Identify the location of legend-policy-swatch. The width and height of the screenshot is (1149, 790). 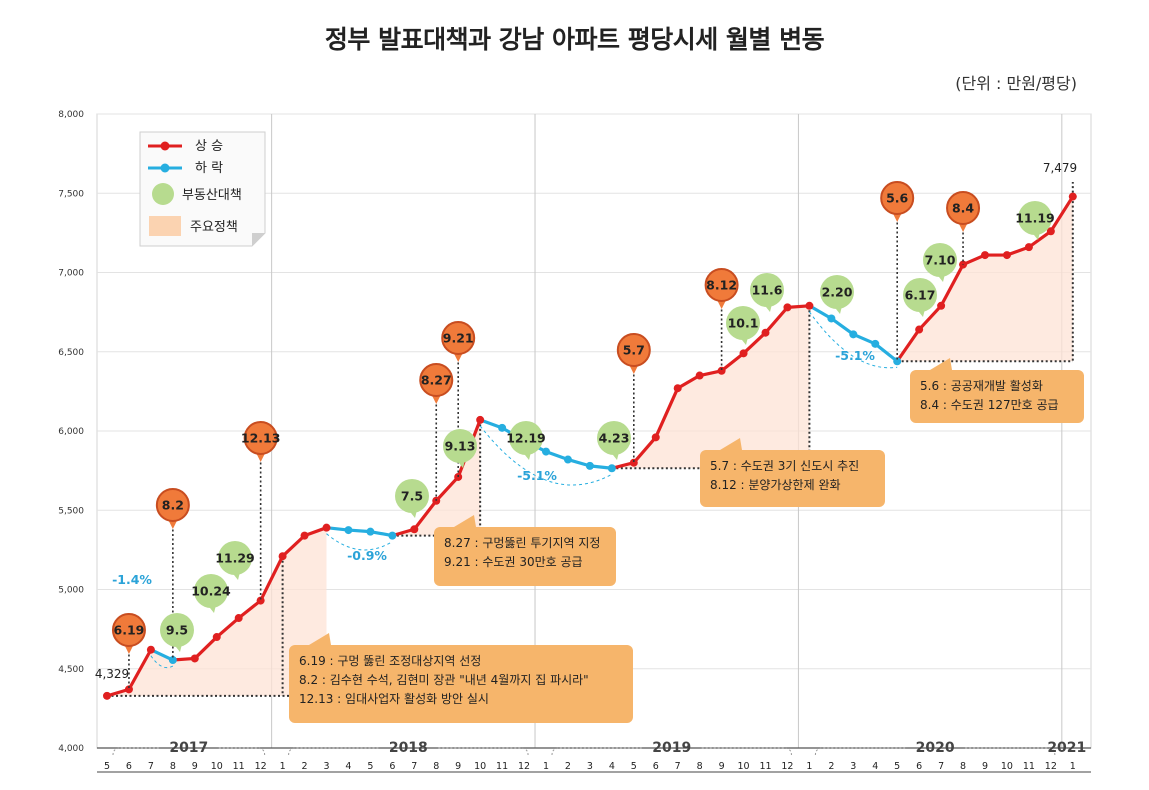
(165, 226).